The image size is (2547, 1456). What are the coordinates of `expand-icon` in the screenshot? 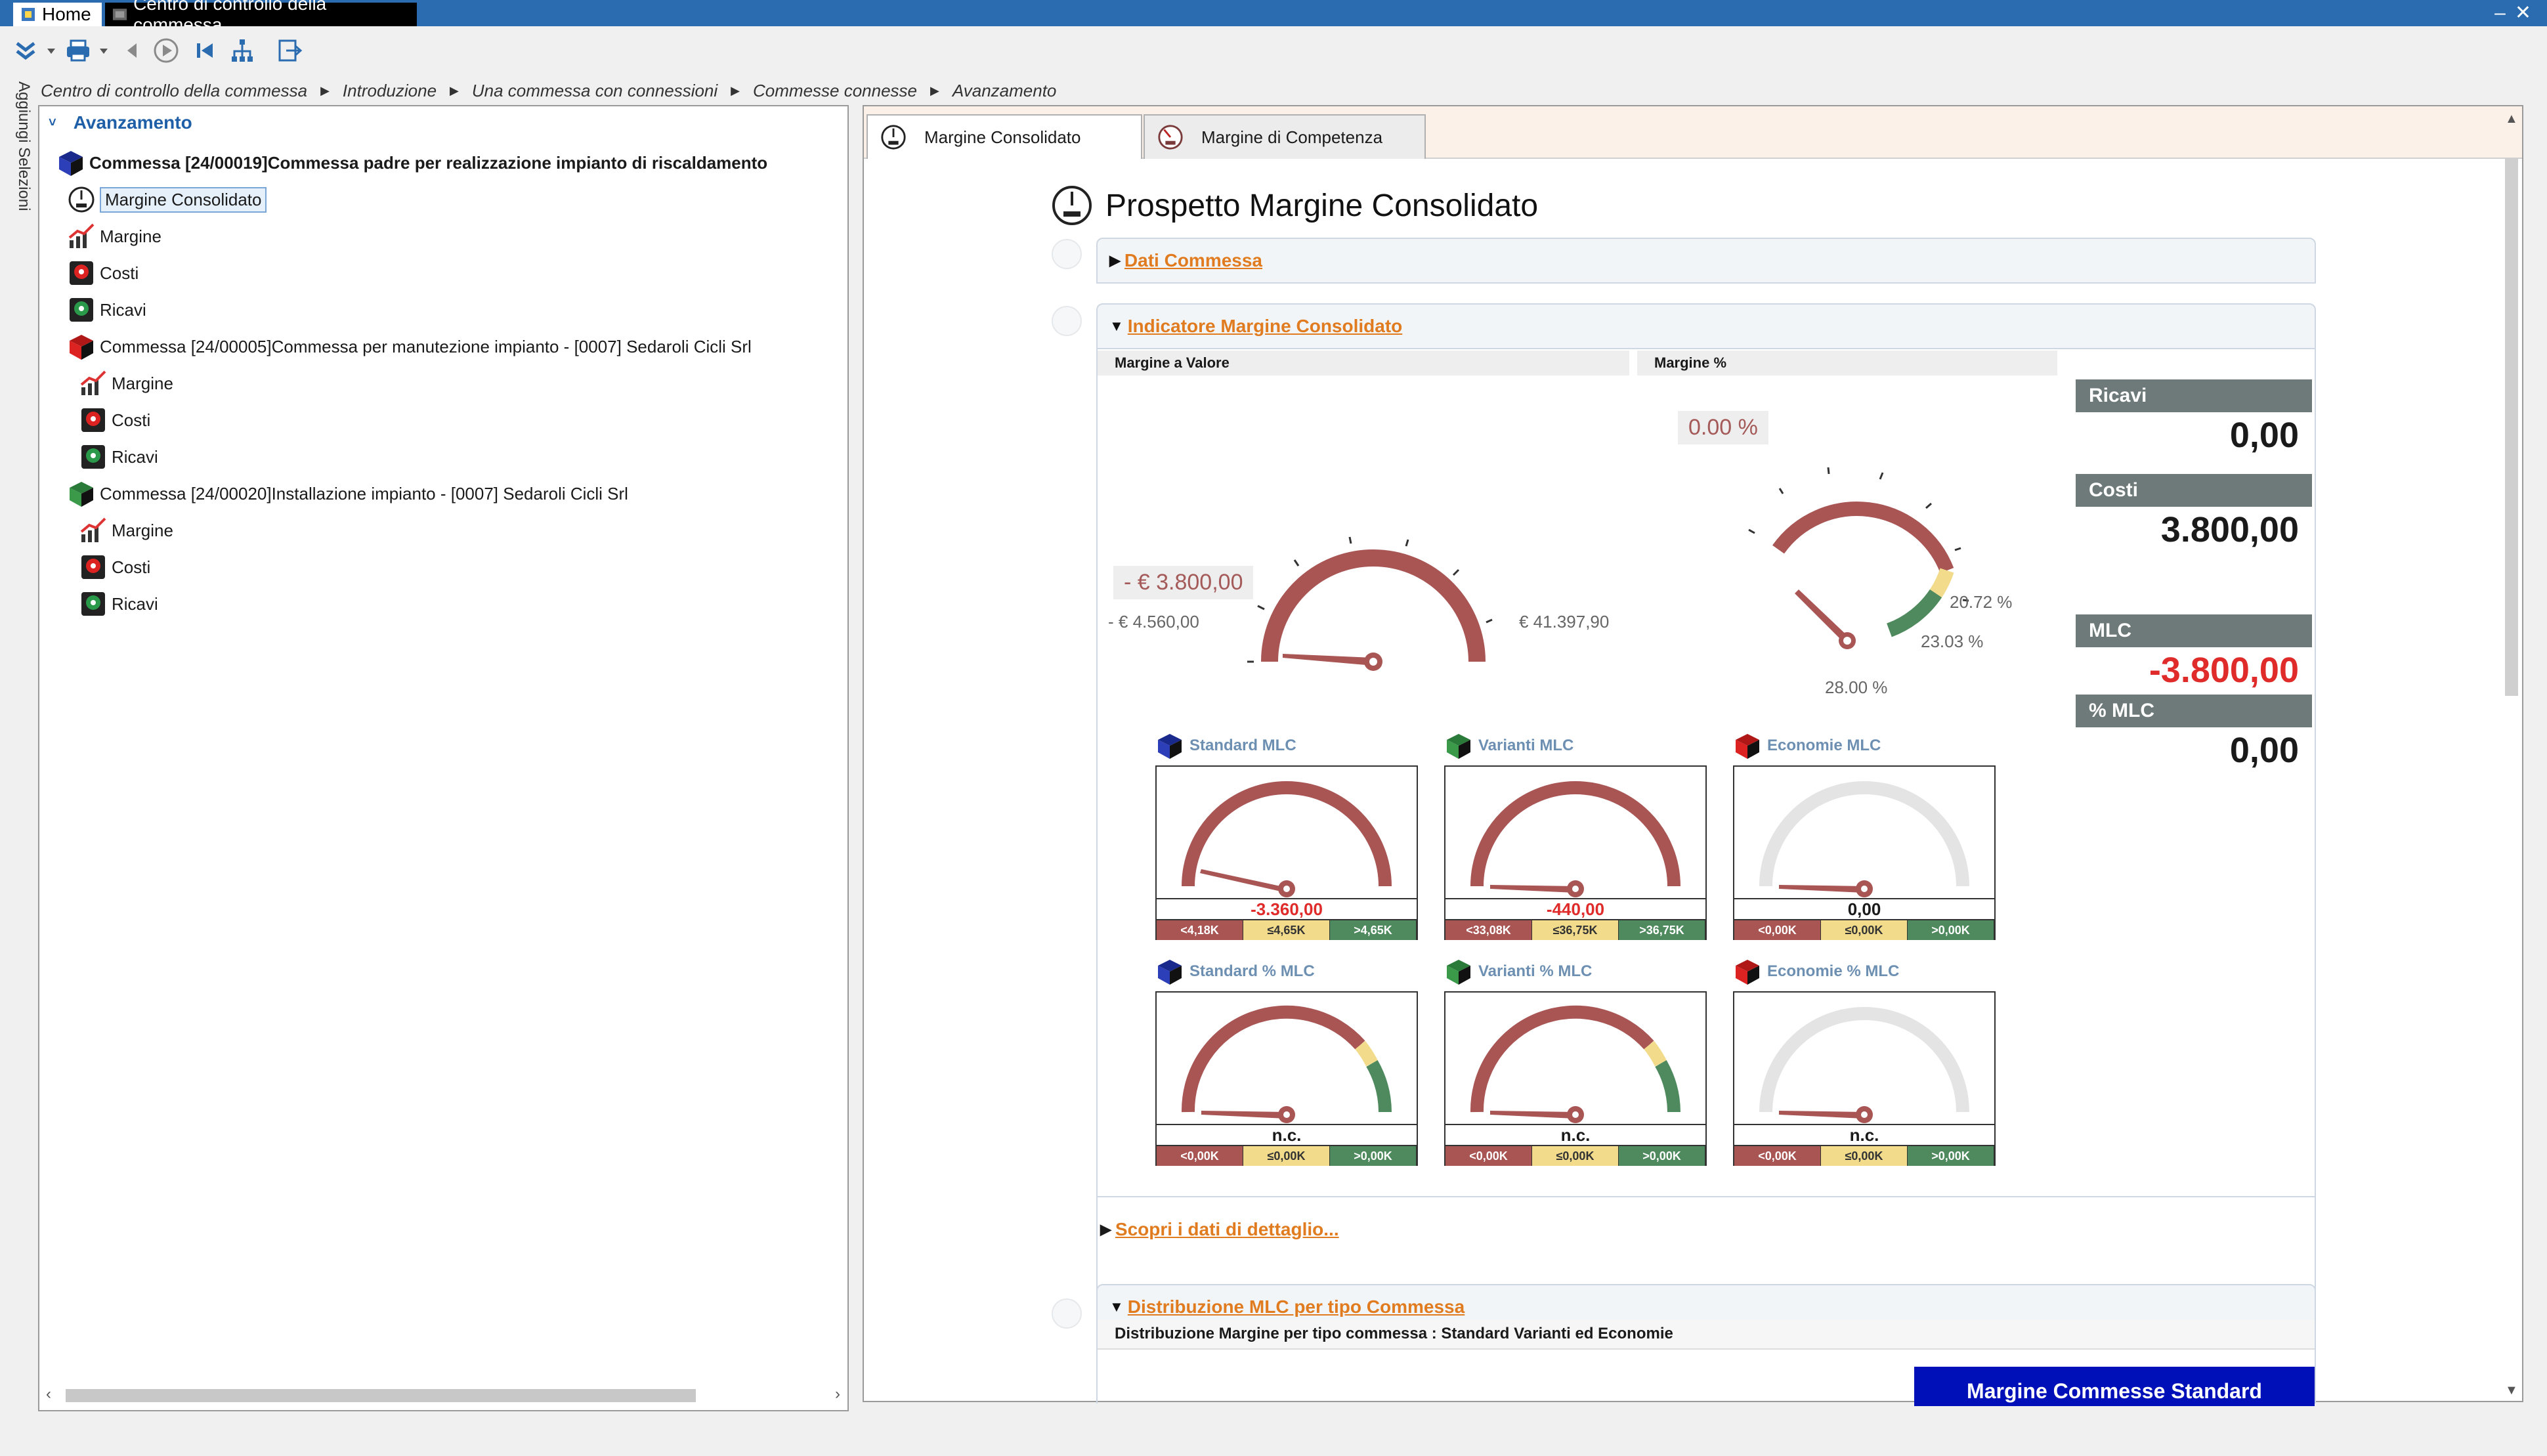 It's located at (25, 50).